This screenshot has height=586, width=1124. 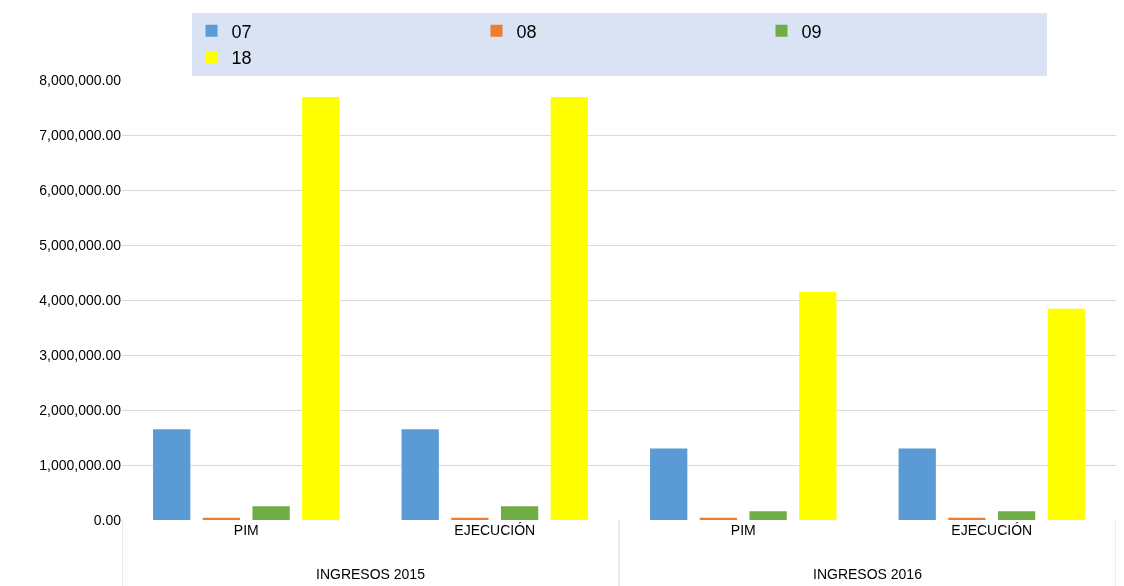 I want to click on y-tick-label: 1,000,000.00, so click(x=80, y=464).